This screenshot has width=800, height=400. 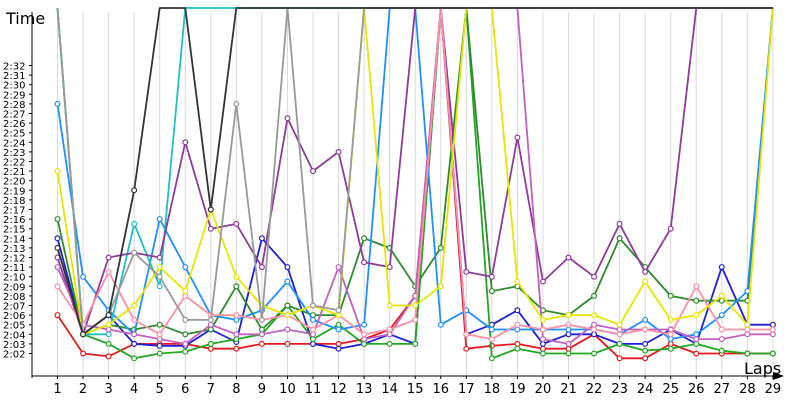 I want to click on y-tick-label: 2:08, so click(x=14, y=297).